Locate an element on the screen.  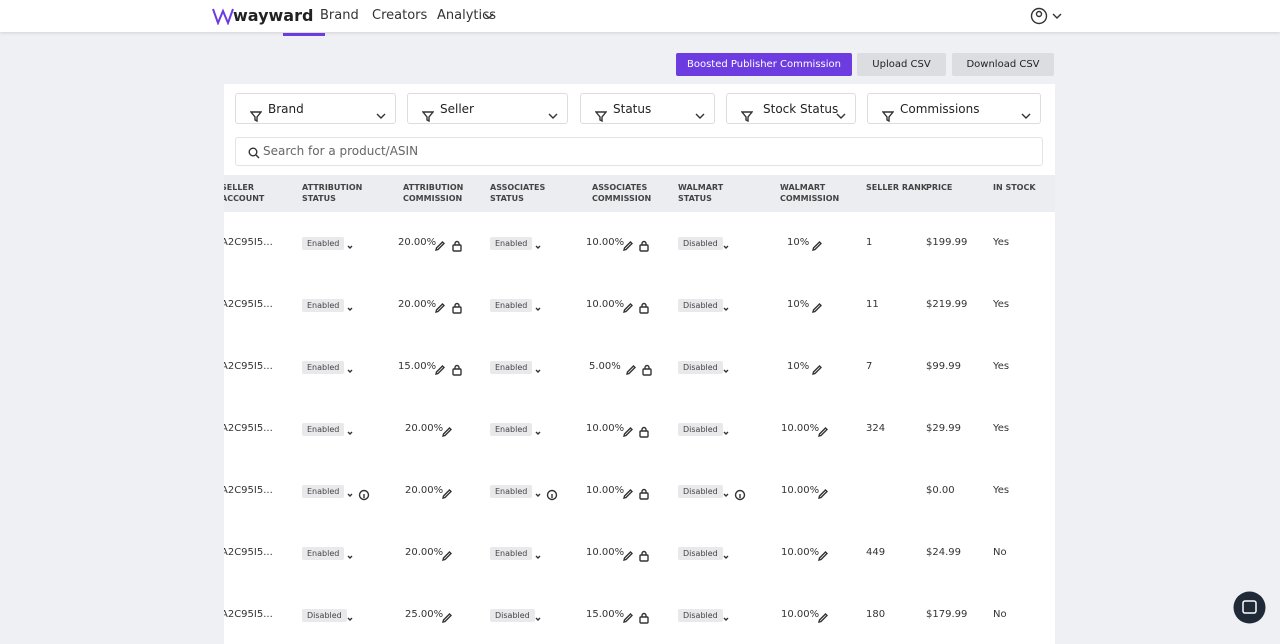
filter-dropdown: Commissions is located at coordinates (954, 108).